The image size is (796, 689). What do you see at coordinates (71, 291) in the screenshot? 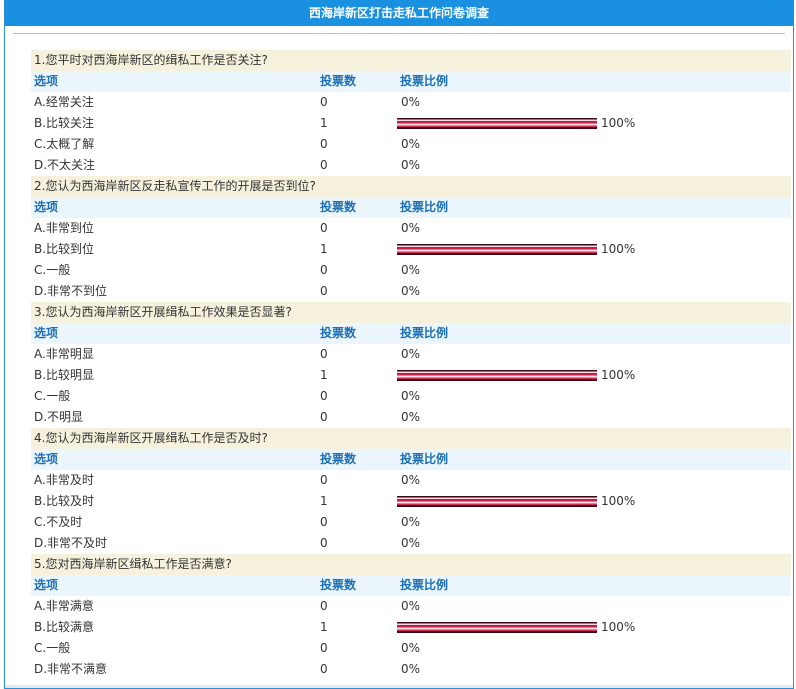
I see `option-label: D.非常不到位` at bounding box center [71, 291].